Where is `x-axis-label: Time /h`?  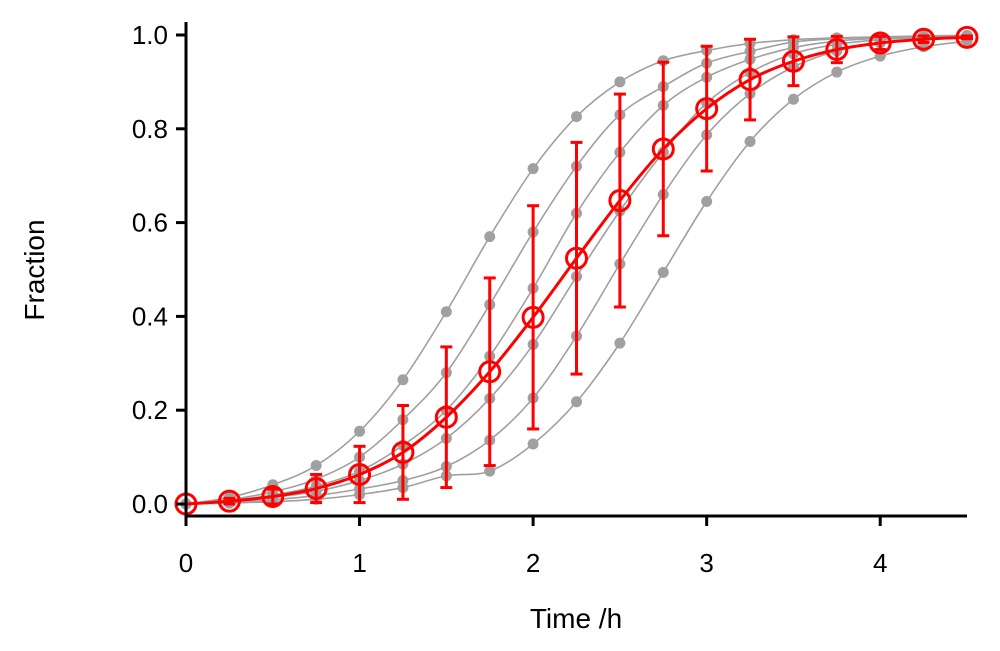 x-axis-label: Time /h is located at coordinates (576, 618).